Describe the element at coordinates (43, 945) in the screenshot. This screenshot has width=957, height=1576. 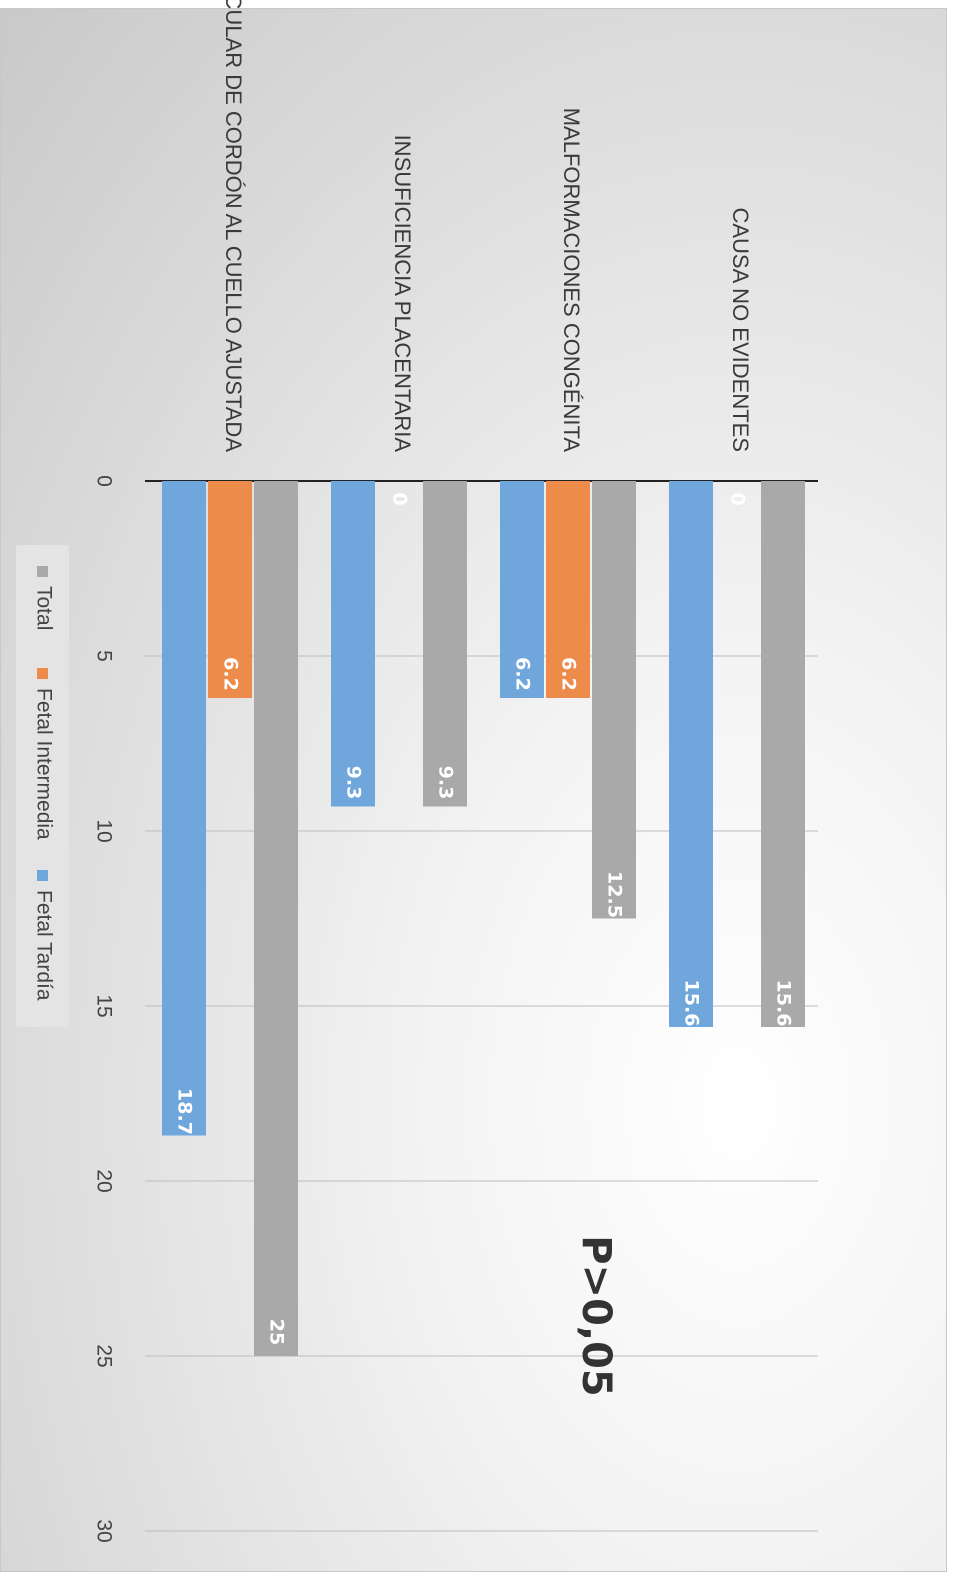
I see `legend-label: Fetal Tardía` at that location.